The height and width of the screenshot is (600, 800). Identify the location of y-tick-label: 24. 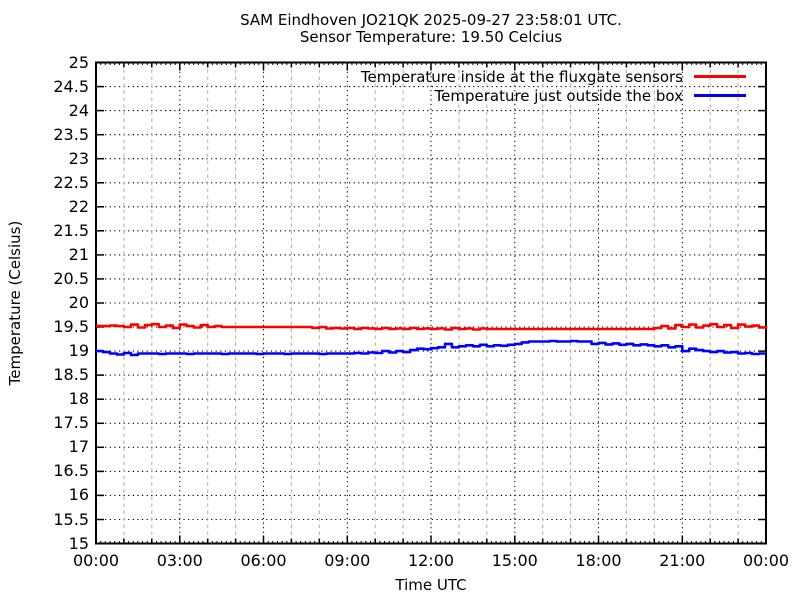
(78, 110).